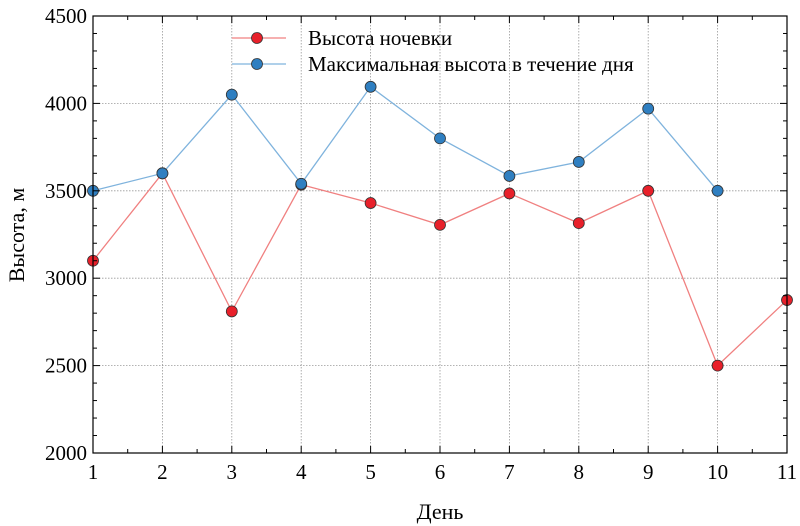 This screenshot has height=526, width=800. What do you see at coordinates (370, 472) in the screenshot?
I see `x-tick-label: 5` at bounding box center [370, 472].